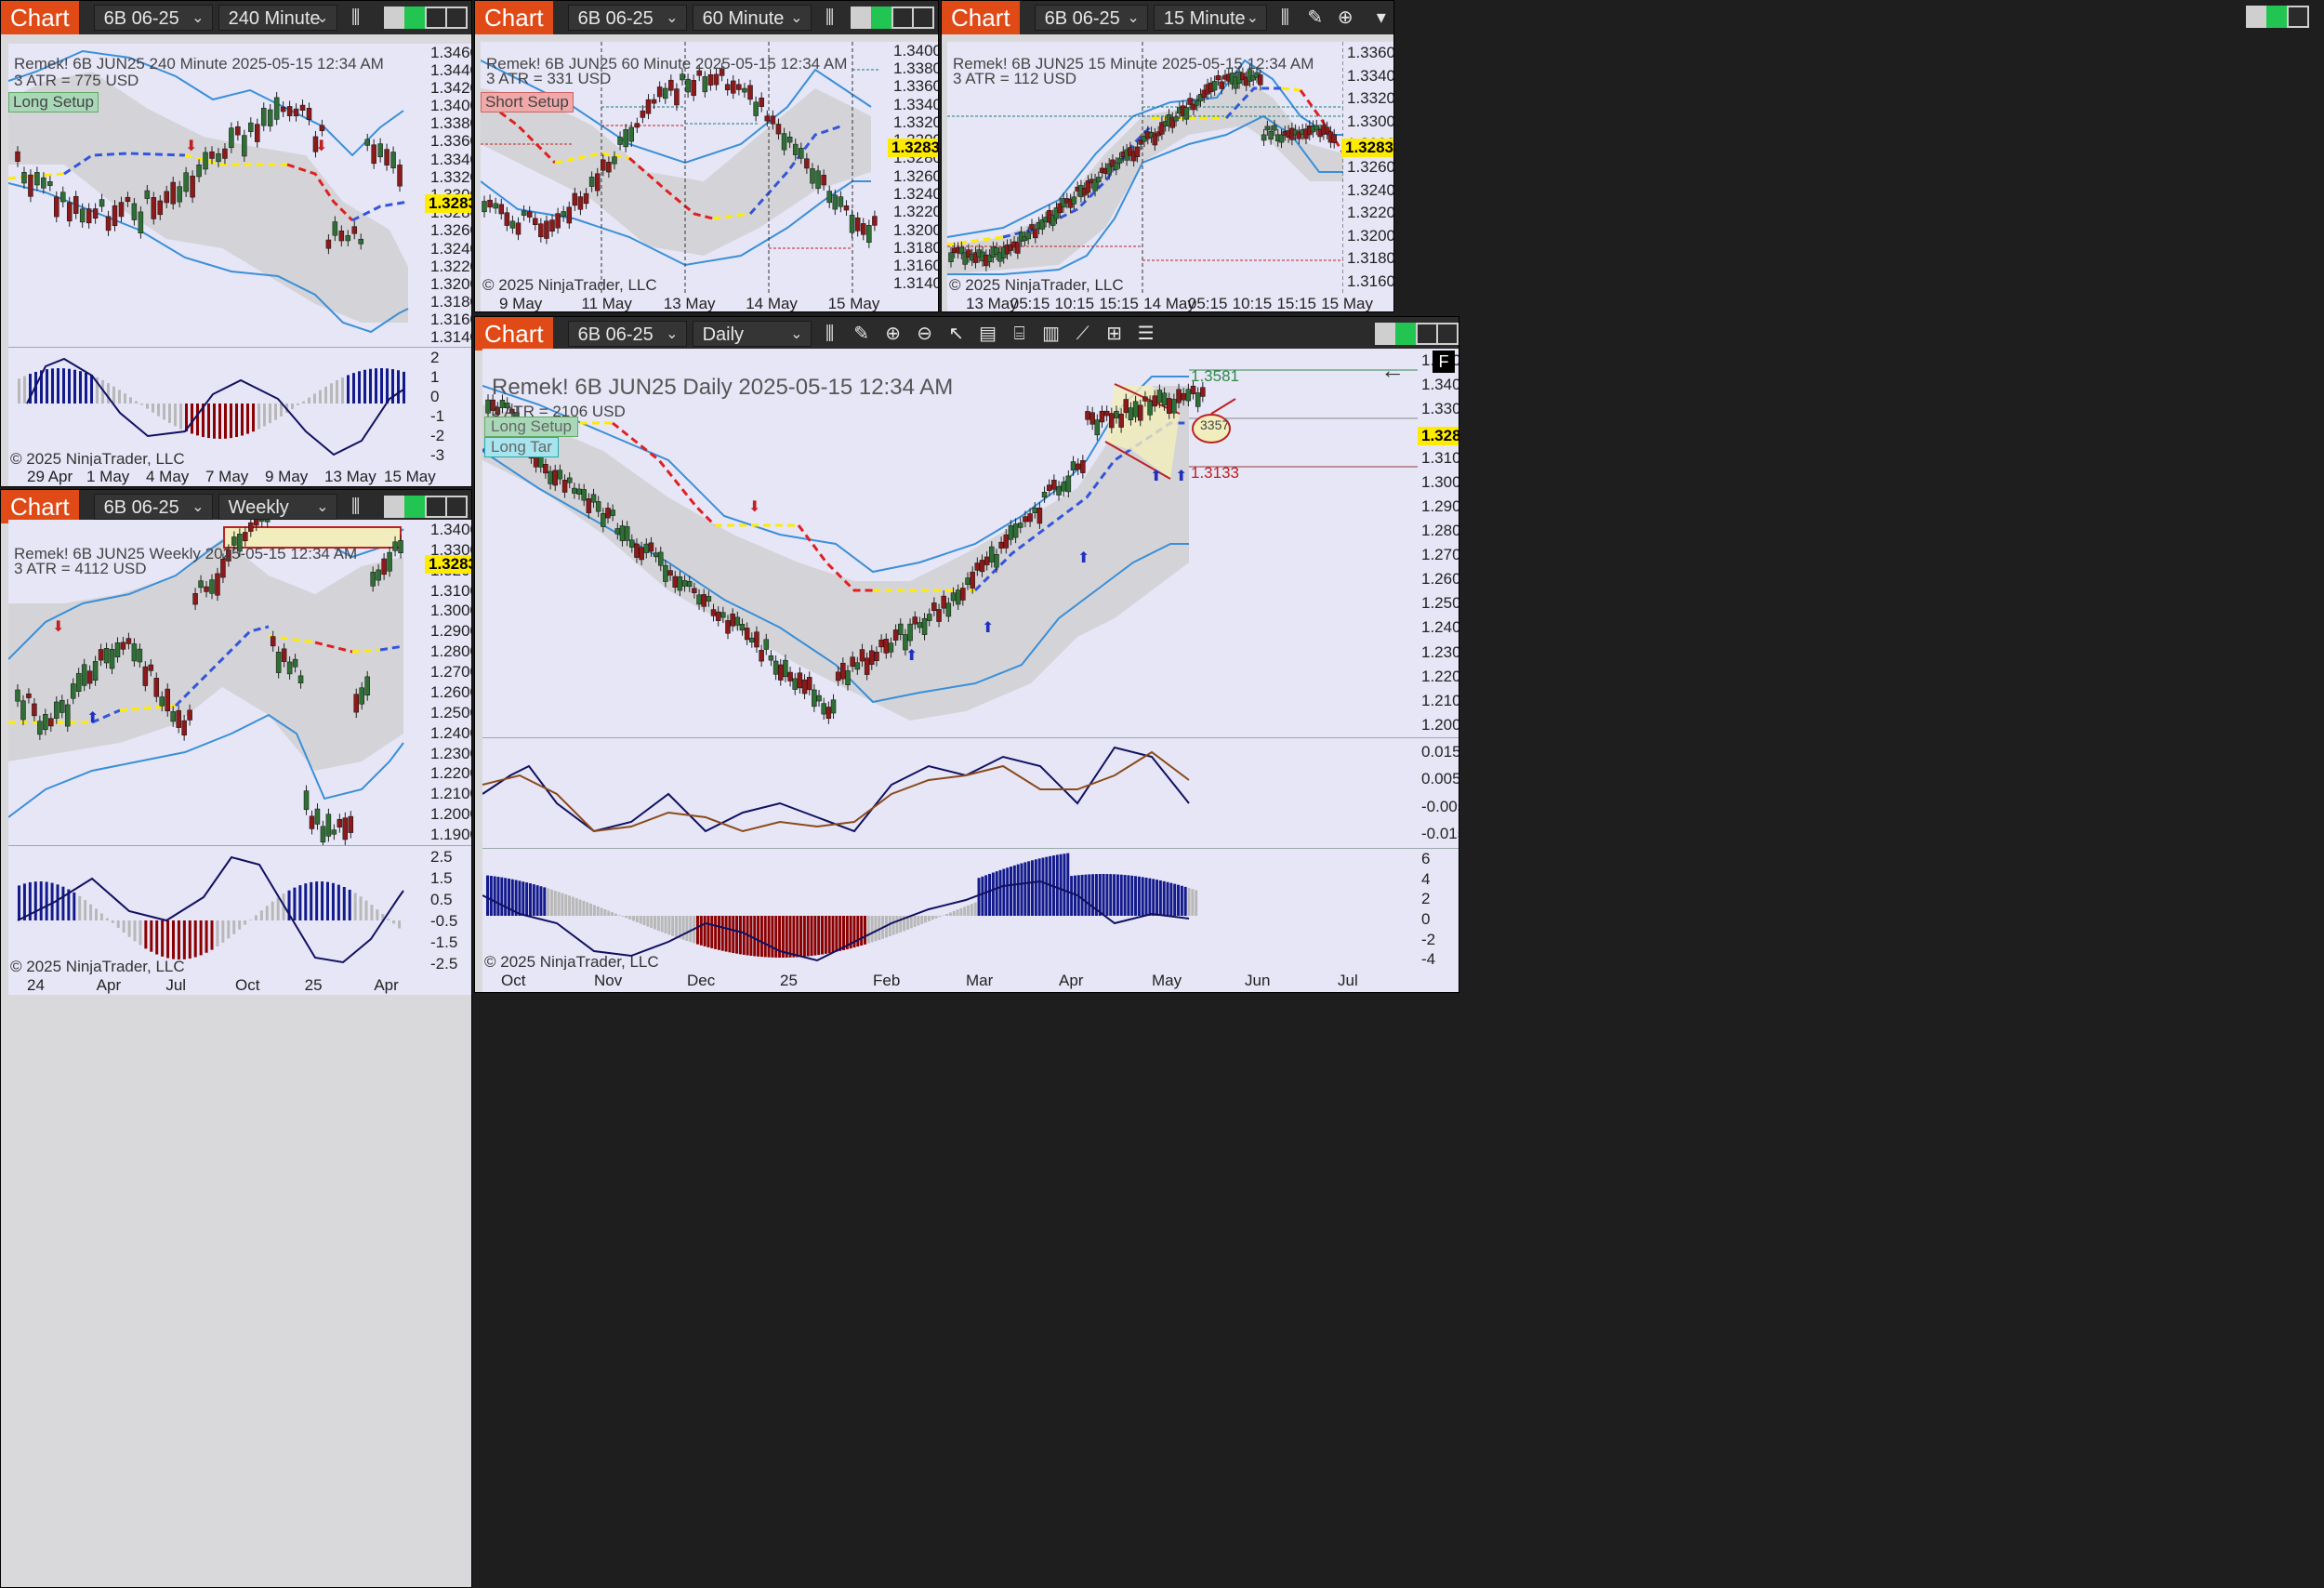  I want to click on chart-properties-icon: ⊞, so click(1114, 334).